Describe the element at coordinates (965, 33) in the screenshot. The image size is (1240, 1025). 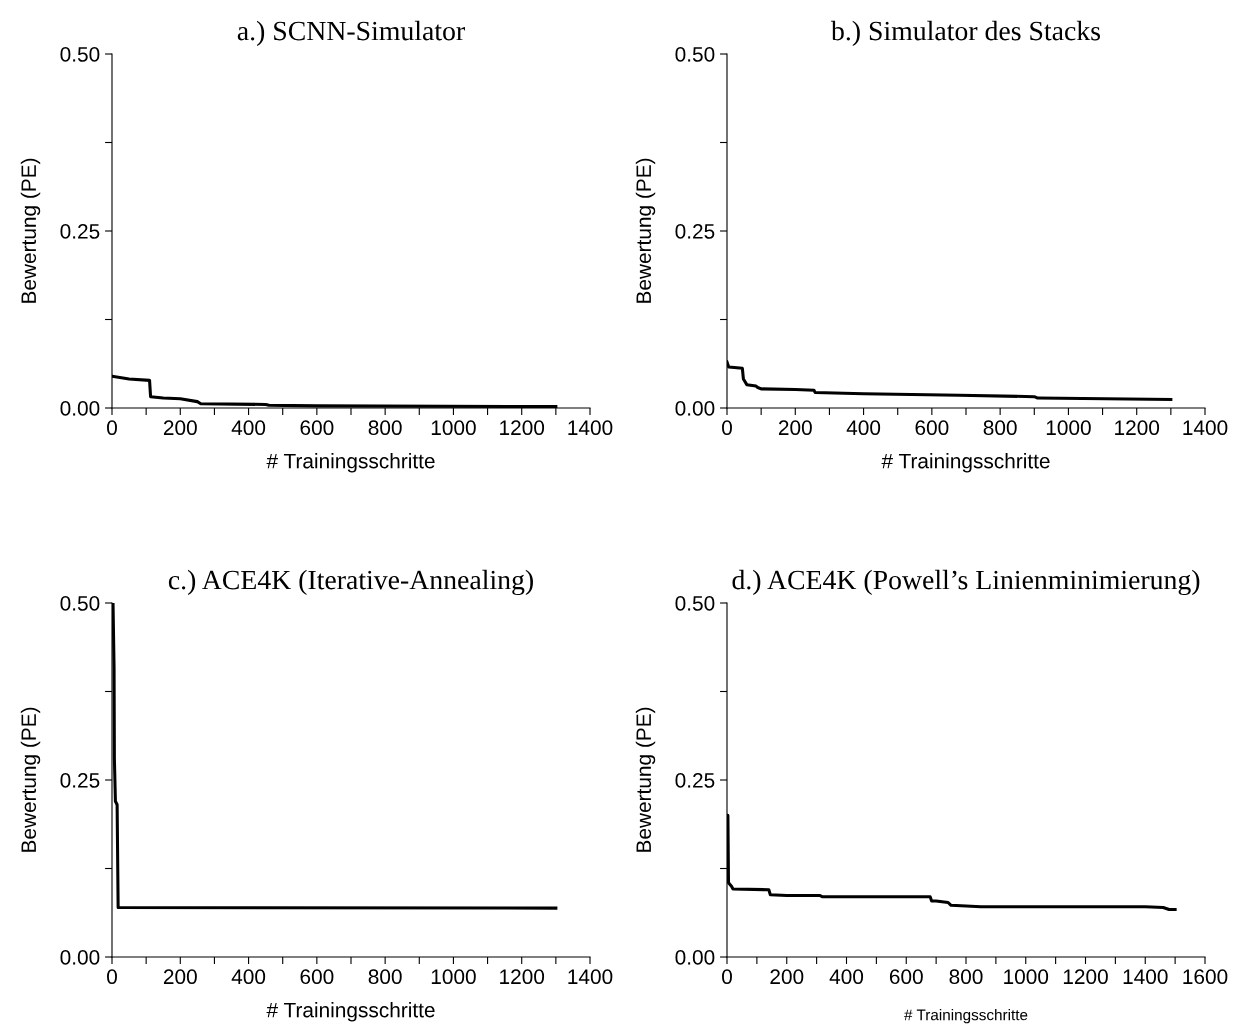
I see `chart-title: b.) Simulator des Stacks` at that location.